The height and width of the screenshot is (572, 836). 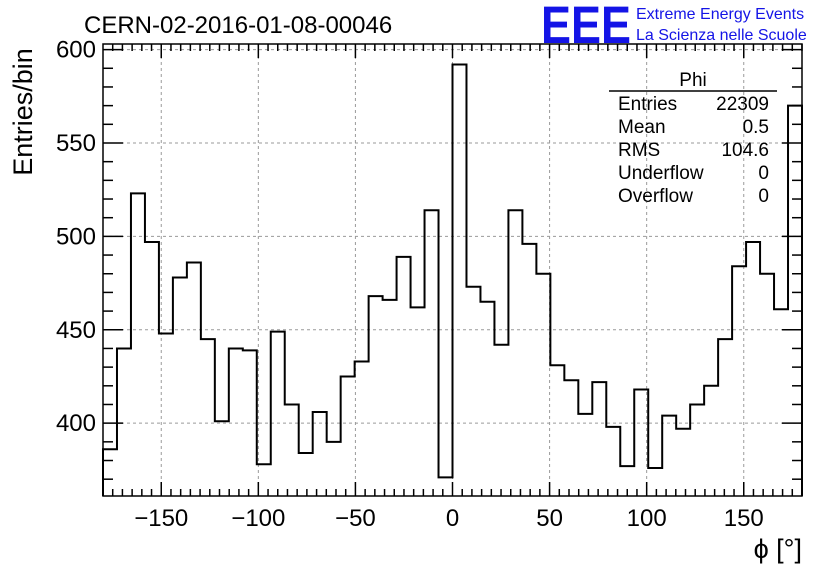 I want to click on y-tick-label: 550, so click(x=76, y=143).